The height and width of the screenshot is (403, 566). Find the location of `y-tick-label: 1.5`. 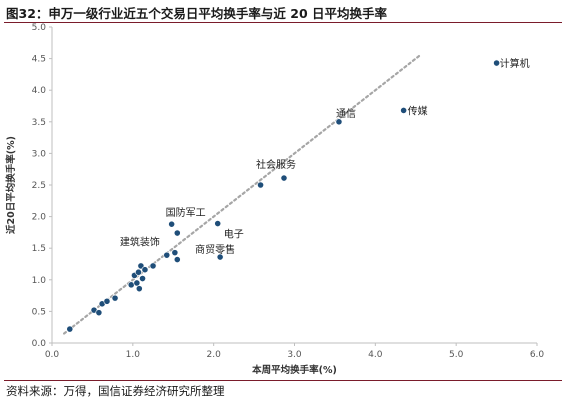

y-tick-label: 1.5 is located at coordinates (39, 249).